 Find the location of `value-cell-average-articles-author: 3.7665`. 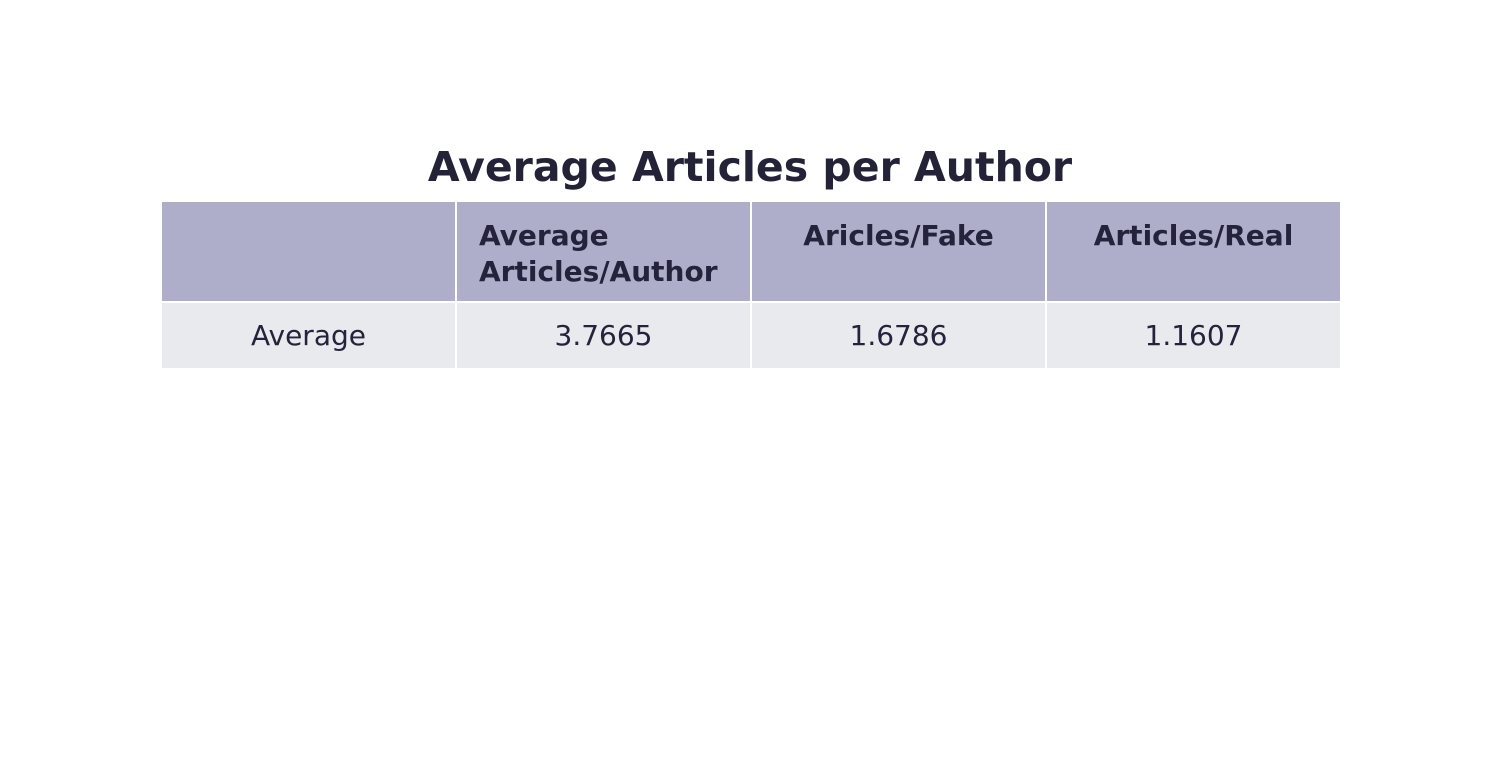

value-cell-average-articles-author: 3.7665 is located at coordinates (603, 335).